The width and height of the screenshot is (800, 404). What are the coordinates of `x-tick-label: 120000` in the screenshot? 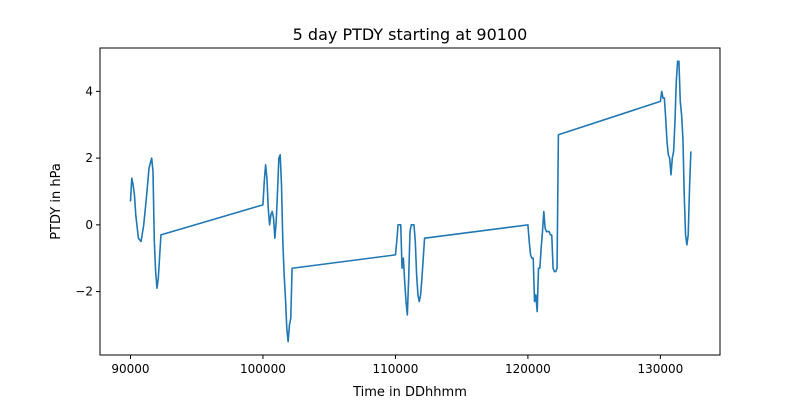 It's located at (528, 369).